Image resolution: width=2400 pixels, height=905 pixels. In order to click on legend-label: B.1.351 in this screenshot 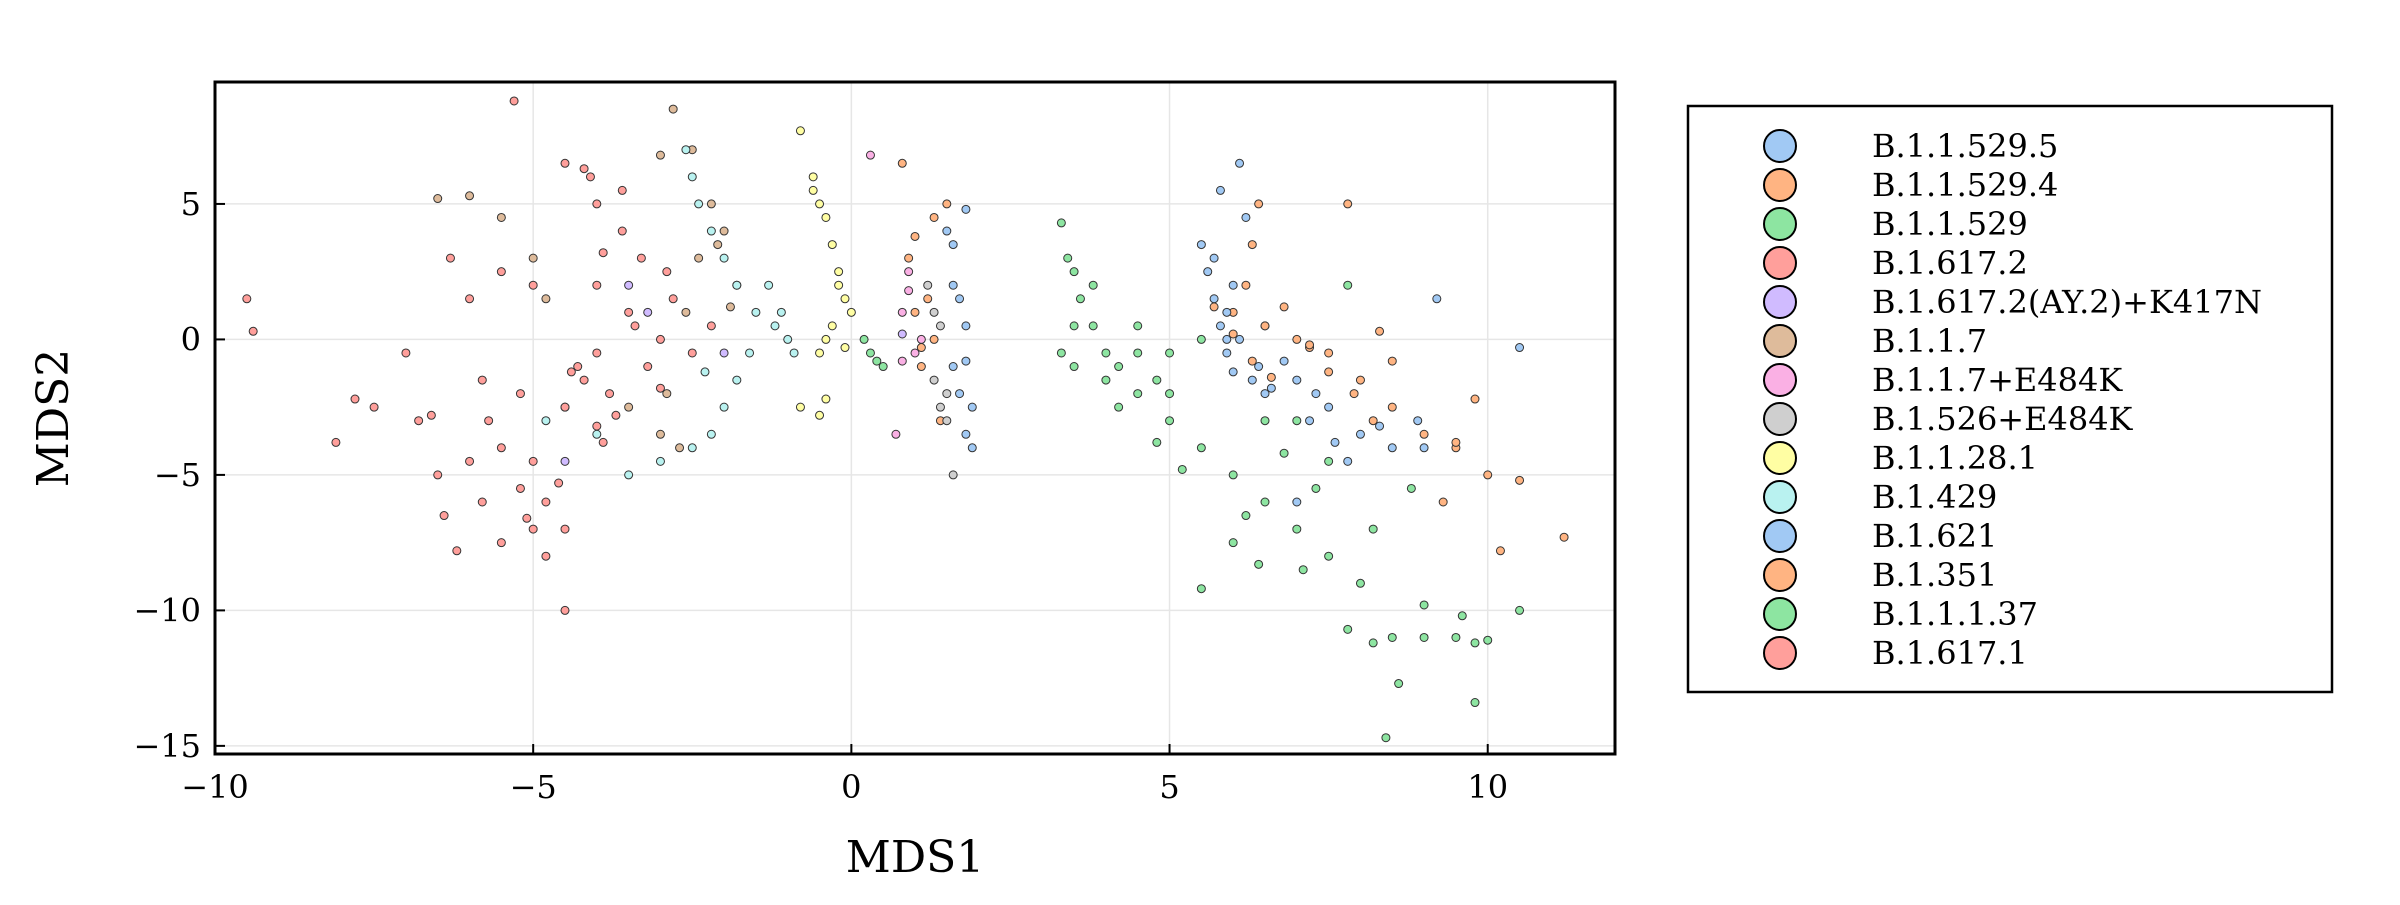, I will do `click(1934, 575)`.